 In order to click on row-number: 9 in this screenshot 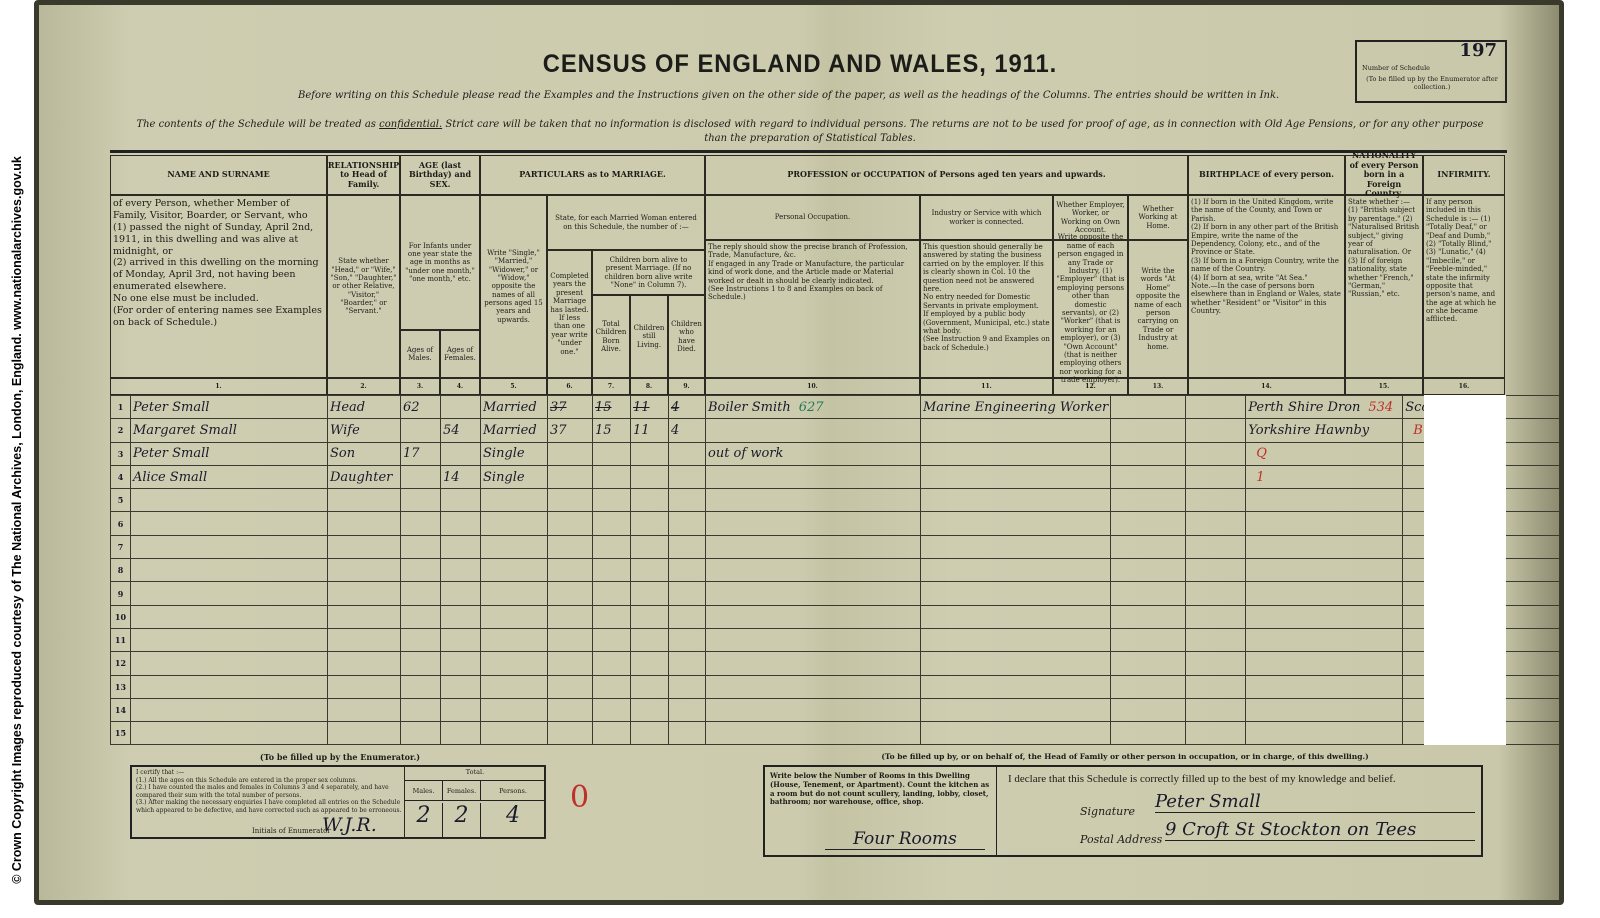, I will do `click(120, 593)`.